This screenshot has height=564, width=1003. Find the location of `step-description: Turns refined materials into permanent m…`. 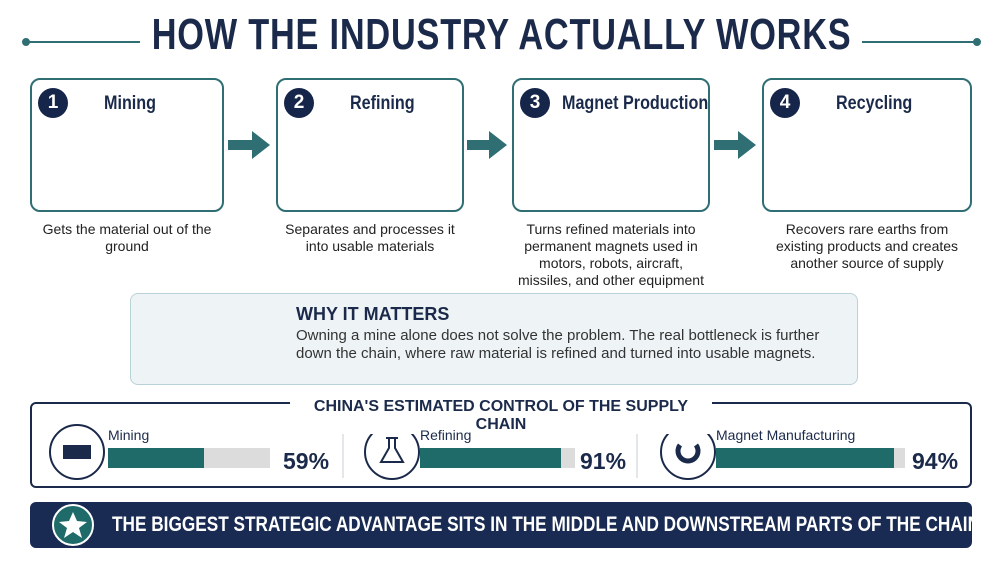

step-description: Turns refined materials into permanent m… is located at coordinates (611, 254).